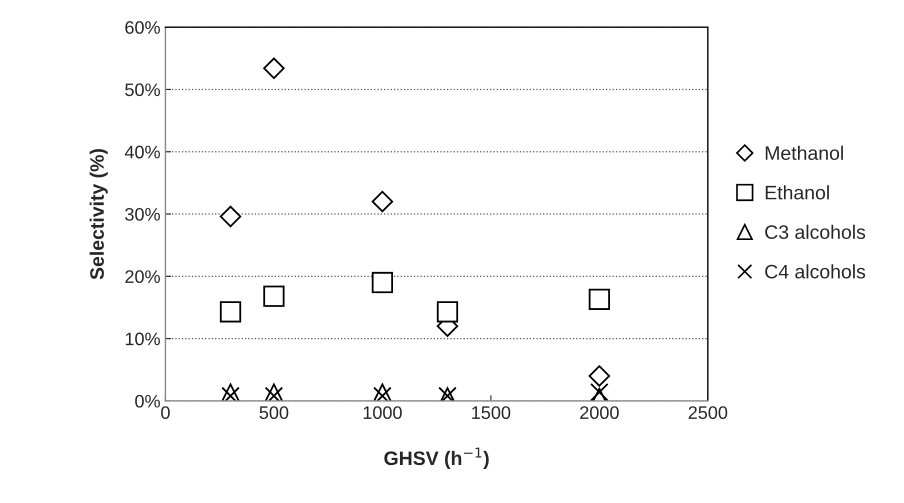 The width and height of the screenshot is (904, 503). I want to click on x-tick-label: 2000, so click(599, 413).